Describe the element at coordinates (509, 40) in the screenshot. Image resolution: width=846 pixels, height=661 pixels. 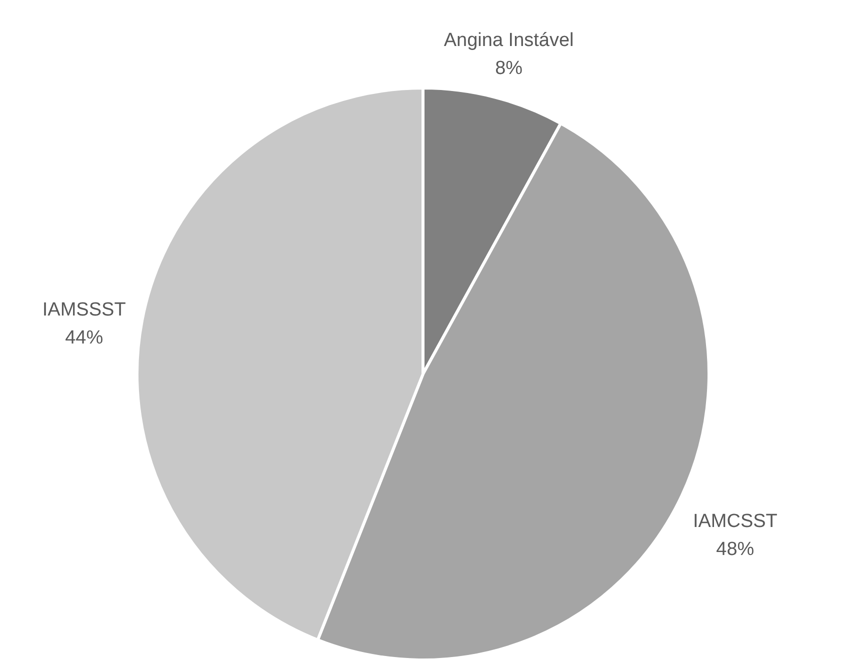
I see `slice-label: Angina Instável` at that location.